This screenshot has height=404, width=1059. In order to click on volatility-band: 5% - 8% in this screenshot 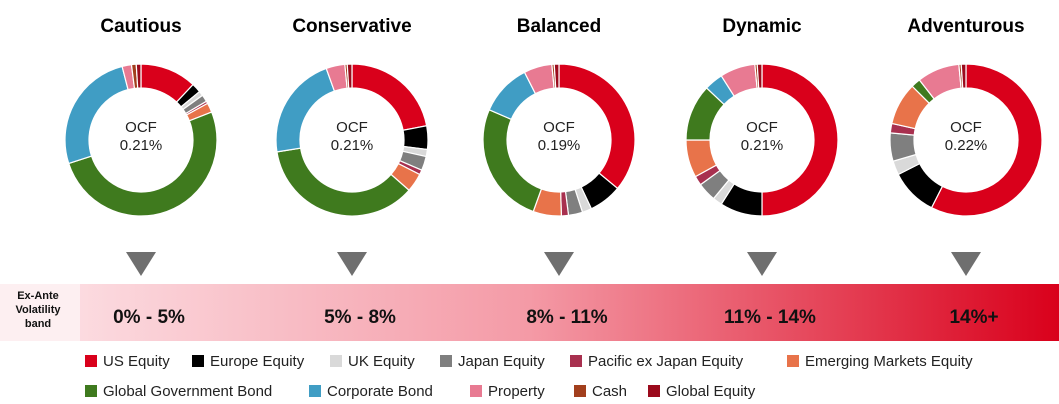, I will do `click(360, 317)`.